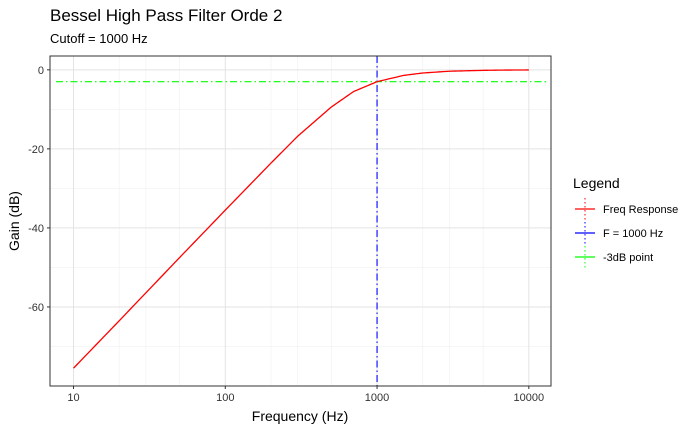  I want to click on y-tick-label: -60, so click(36, 308).